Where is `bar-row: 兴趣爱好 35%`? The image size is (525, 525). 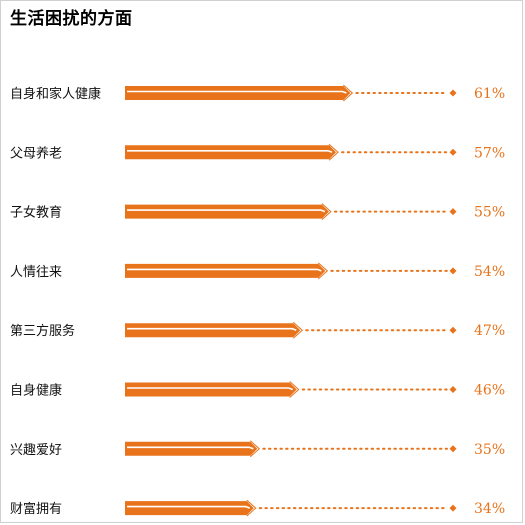 bar-row: 兴趣爱好 35% is located at coordinates (257, 449).